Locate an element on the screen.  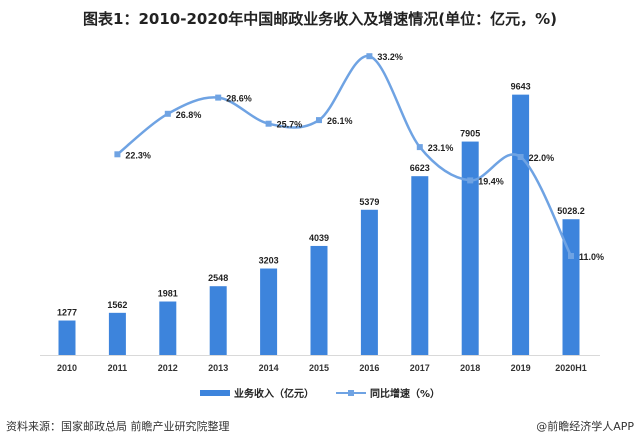
bar-data-label: 1277 is located at coordinates (67, 313).